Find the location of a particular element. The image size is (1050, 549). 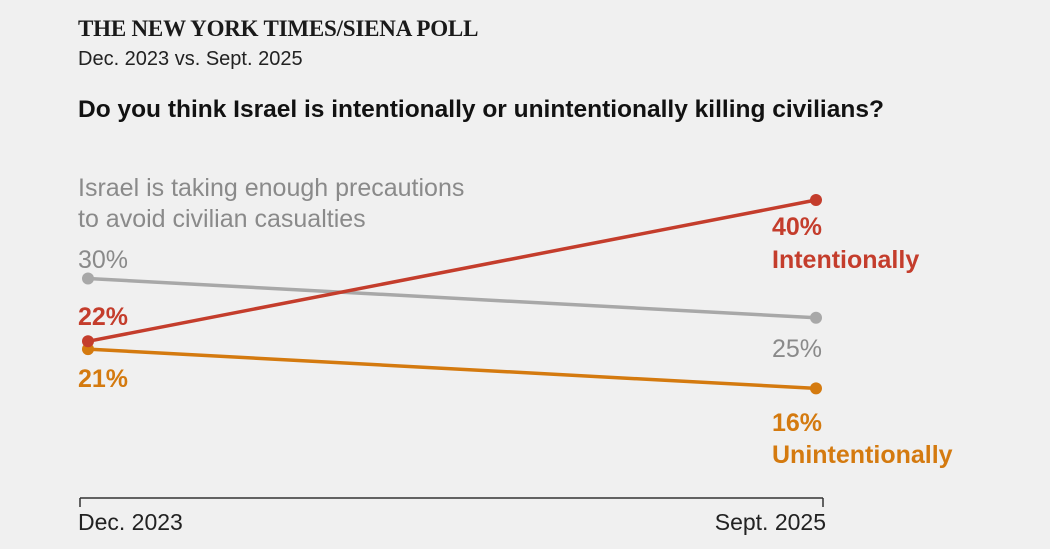

data-point-precautions-sept-2025 is located at coordinates (816, 317).